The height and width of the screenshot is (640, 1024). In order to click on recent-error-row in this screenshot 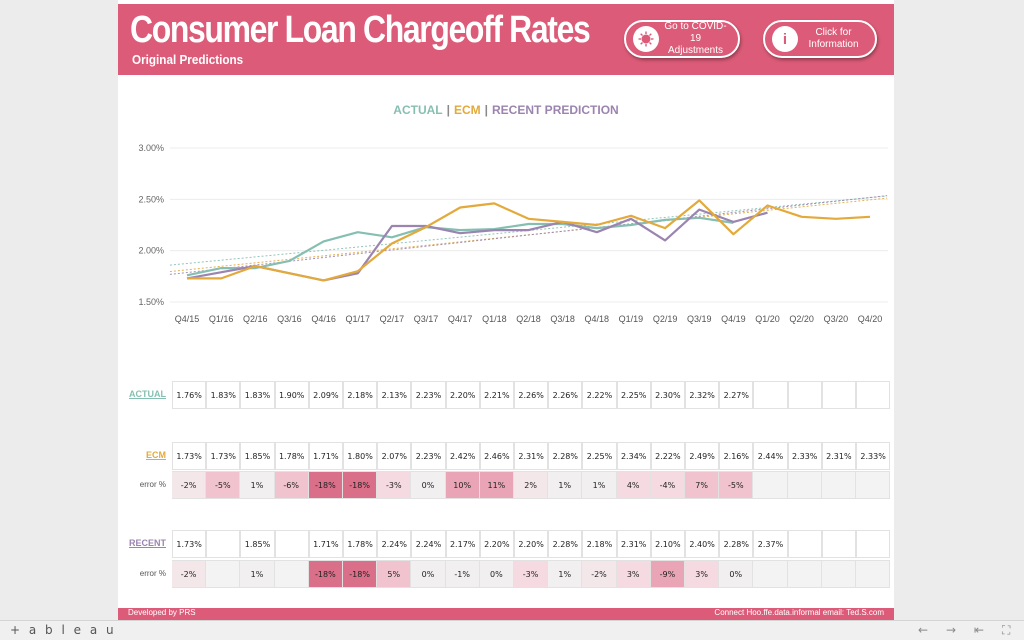, I will do `click(531, 574)`.